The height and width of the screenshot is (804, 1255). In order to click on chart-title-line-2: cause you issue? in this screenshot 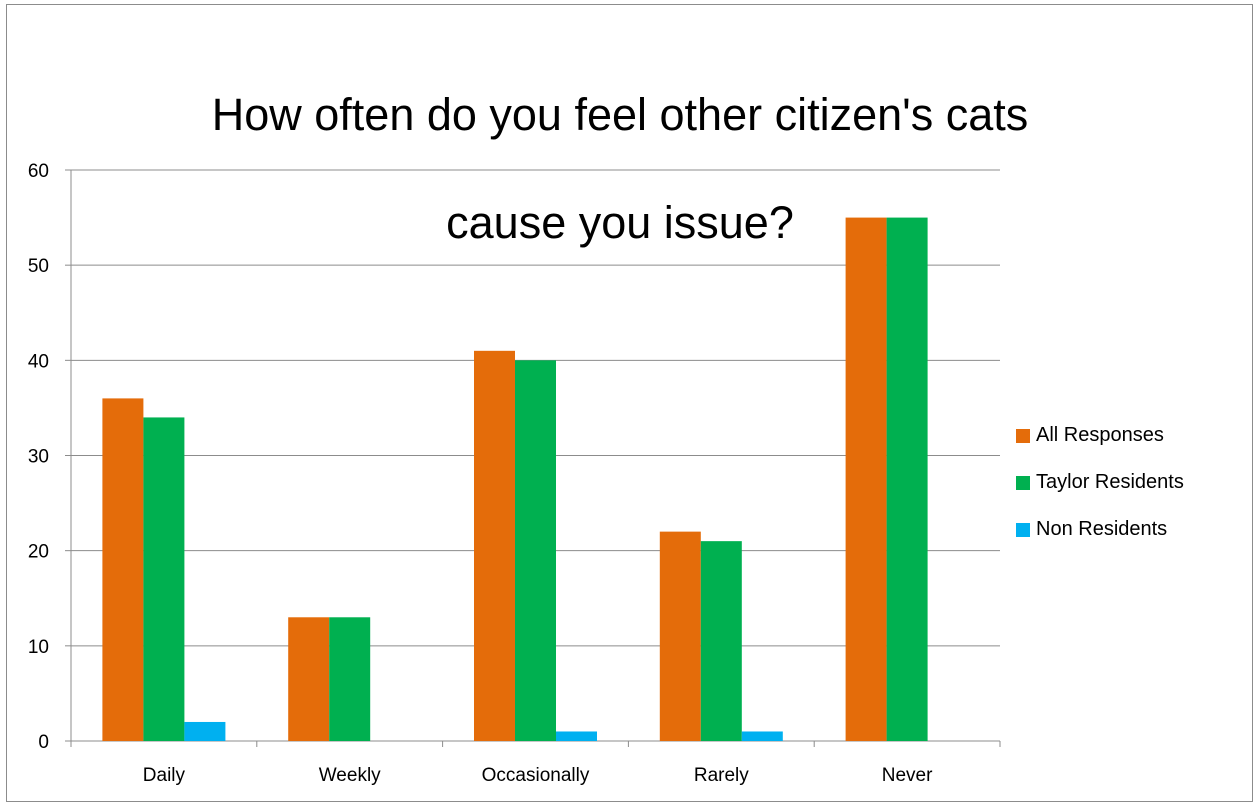, I will do `click(620, 222)`.